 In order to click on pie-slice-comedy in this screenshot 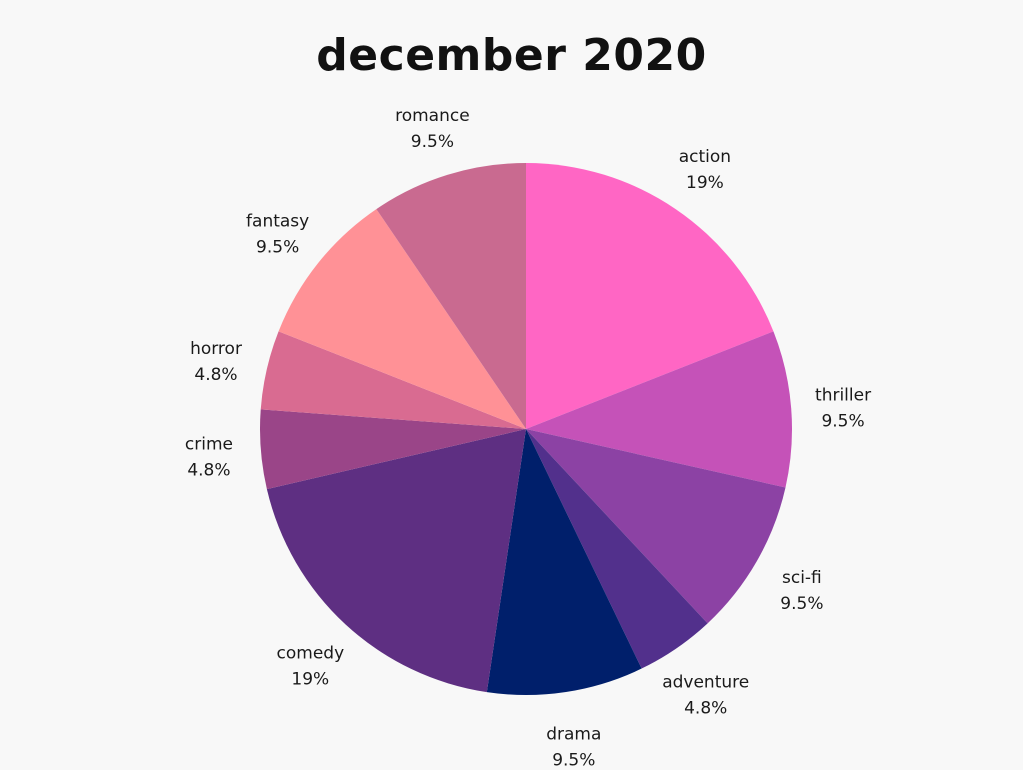, I will do `click(396, 561)`.